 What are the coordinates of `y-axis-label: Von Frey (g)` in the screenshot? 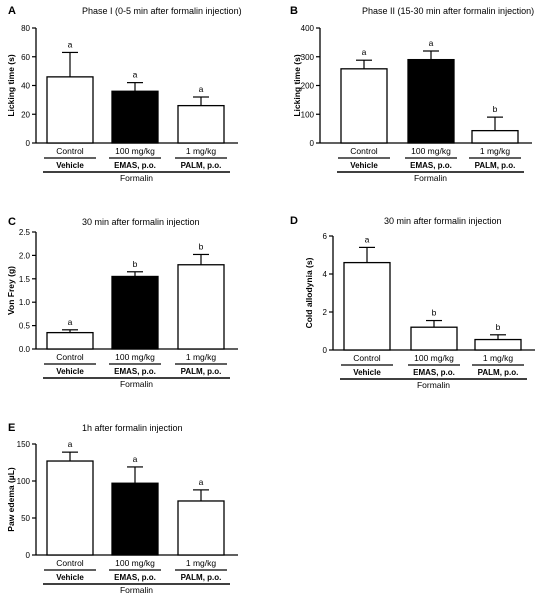 It's located at (11, 290).